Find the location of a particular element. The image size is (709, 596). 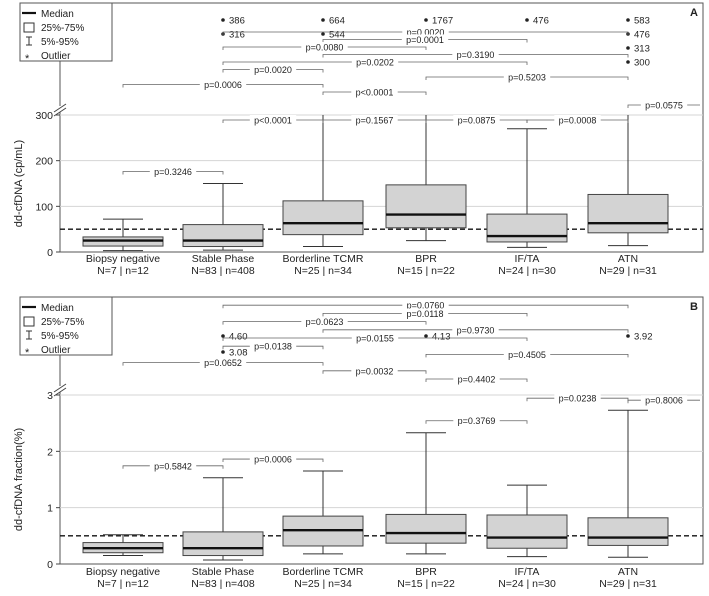

significance-bracket: p=0.3246 is located at coordinates (173, 171).